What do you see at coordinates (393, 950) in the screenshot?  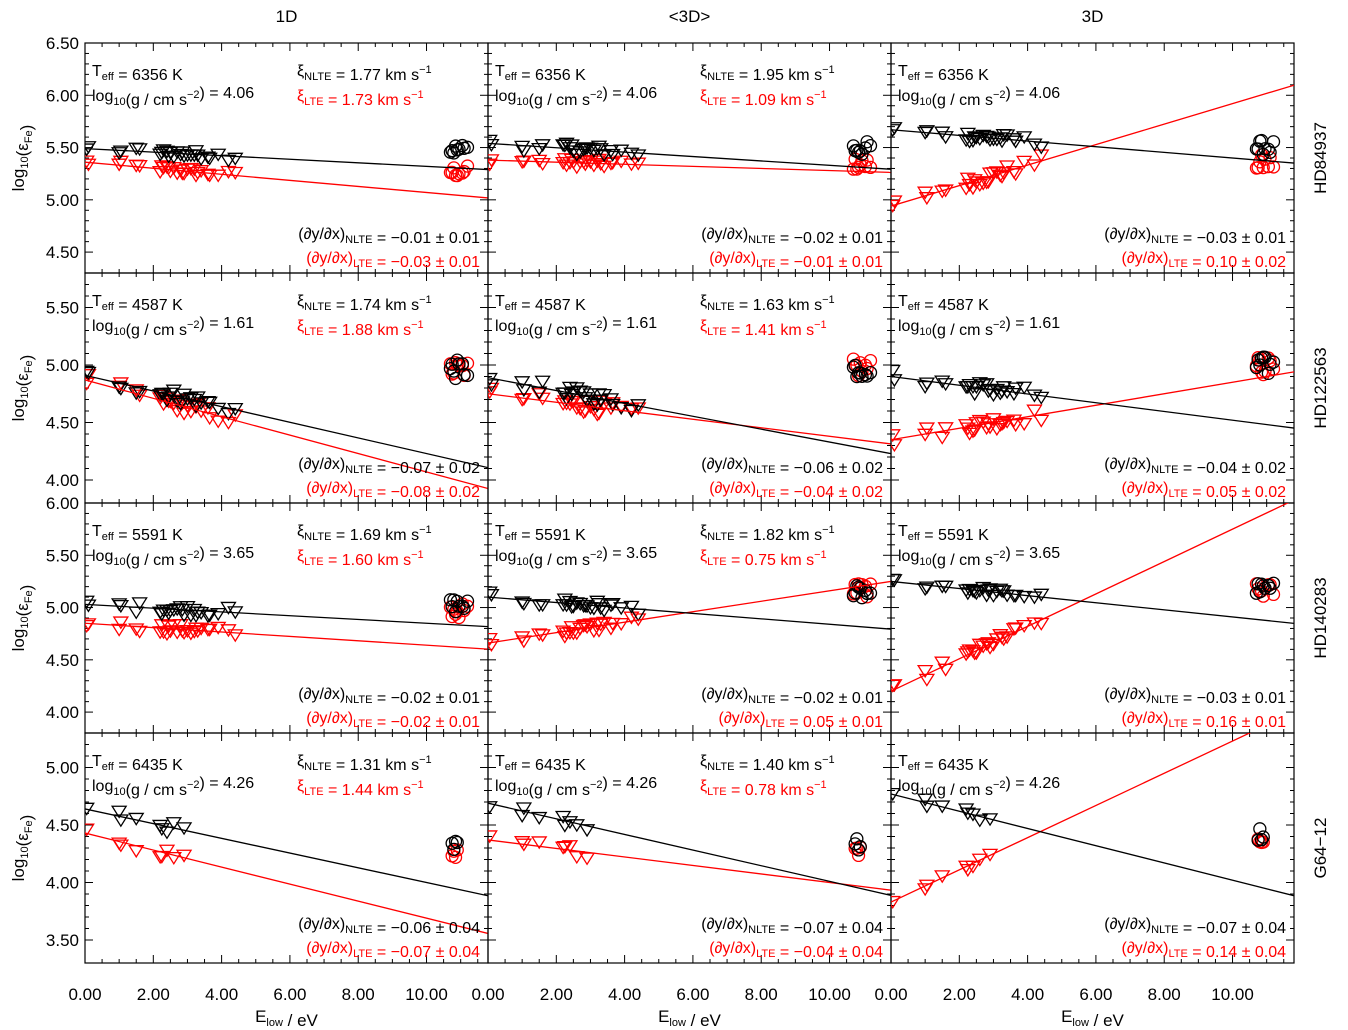 I see `slope-lte-annotation: (∂y/∂x)LTE = −0.07 ± 0.04` at bounding box center [393, 950].